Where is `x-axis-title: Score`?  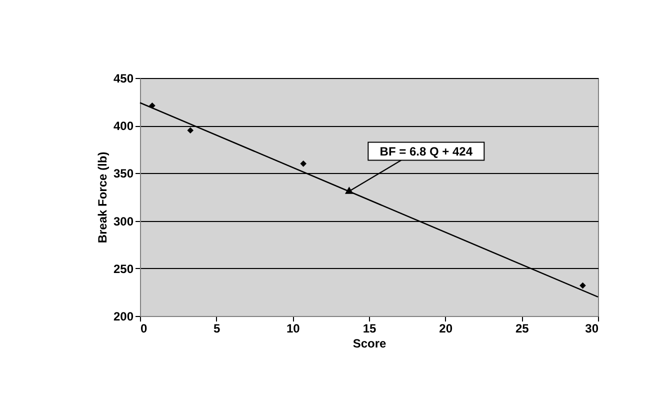
x-axis-title: Score is located at coordinates (369, 343).